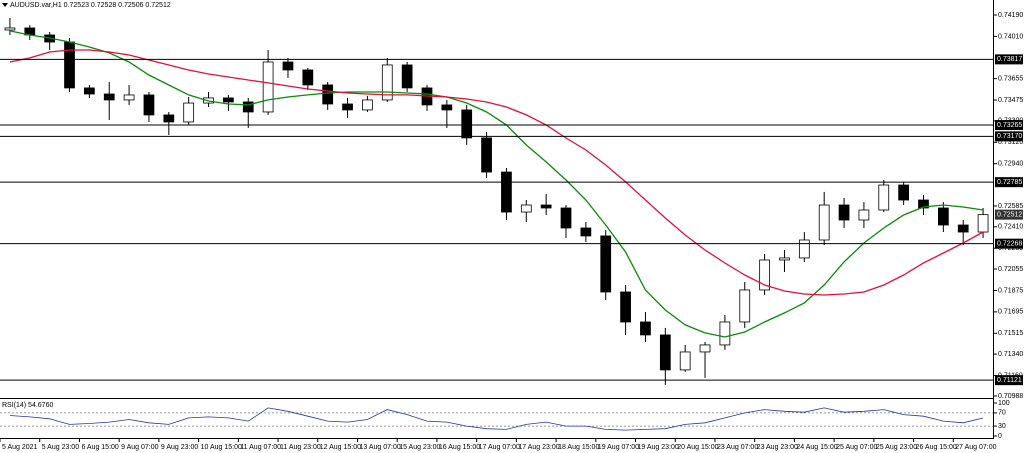  I want to click on x-tick-label: 17 Aug 07:00, so click(499, 447).